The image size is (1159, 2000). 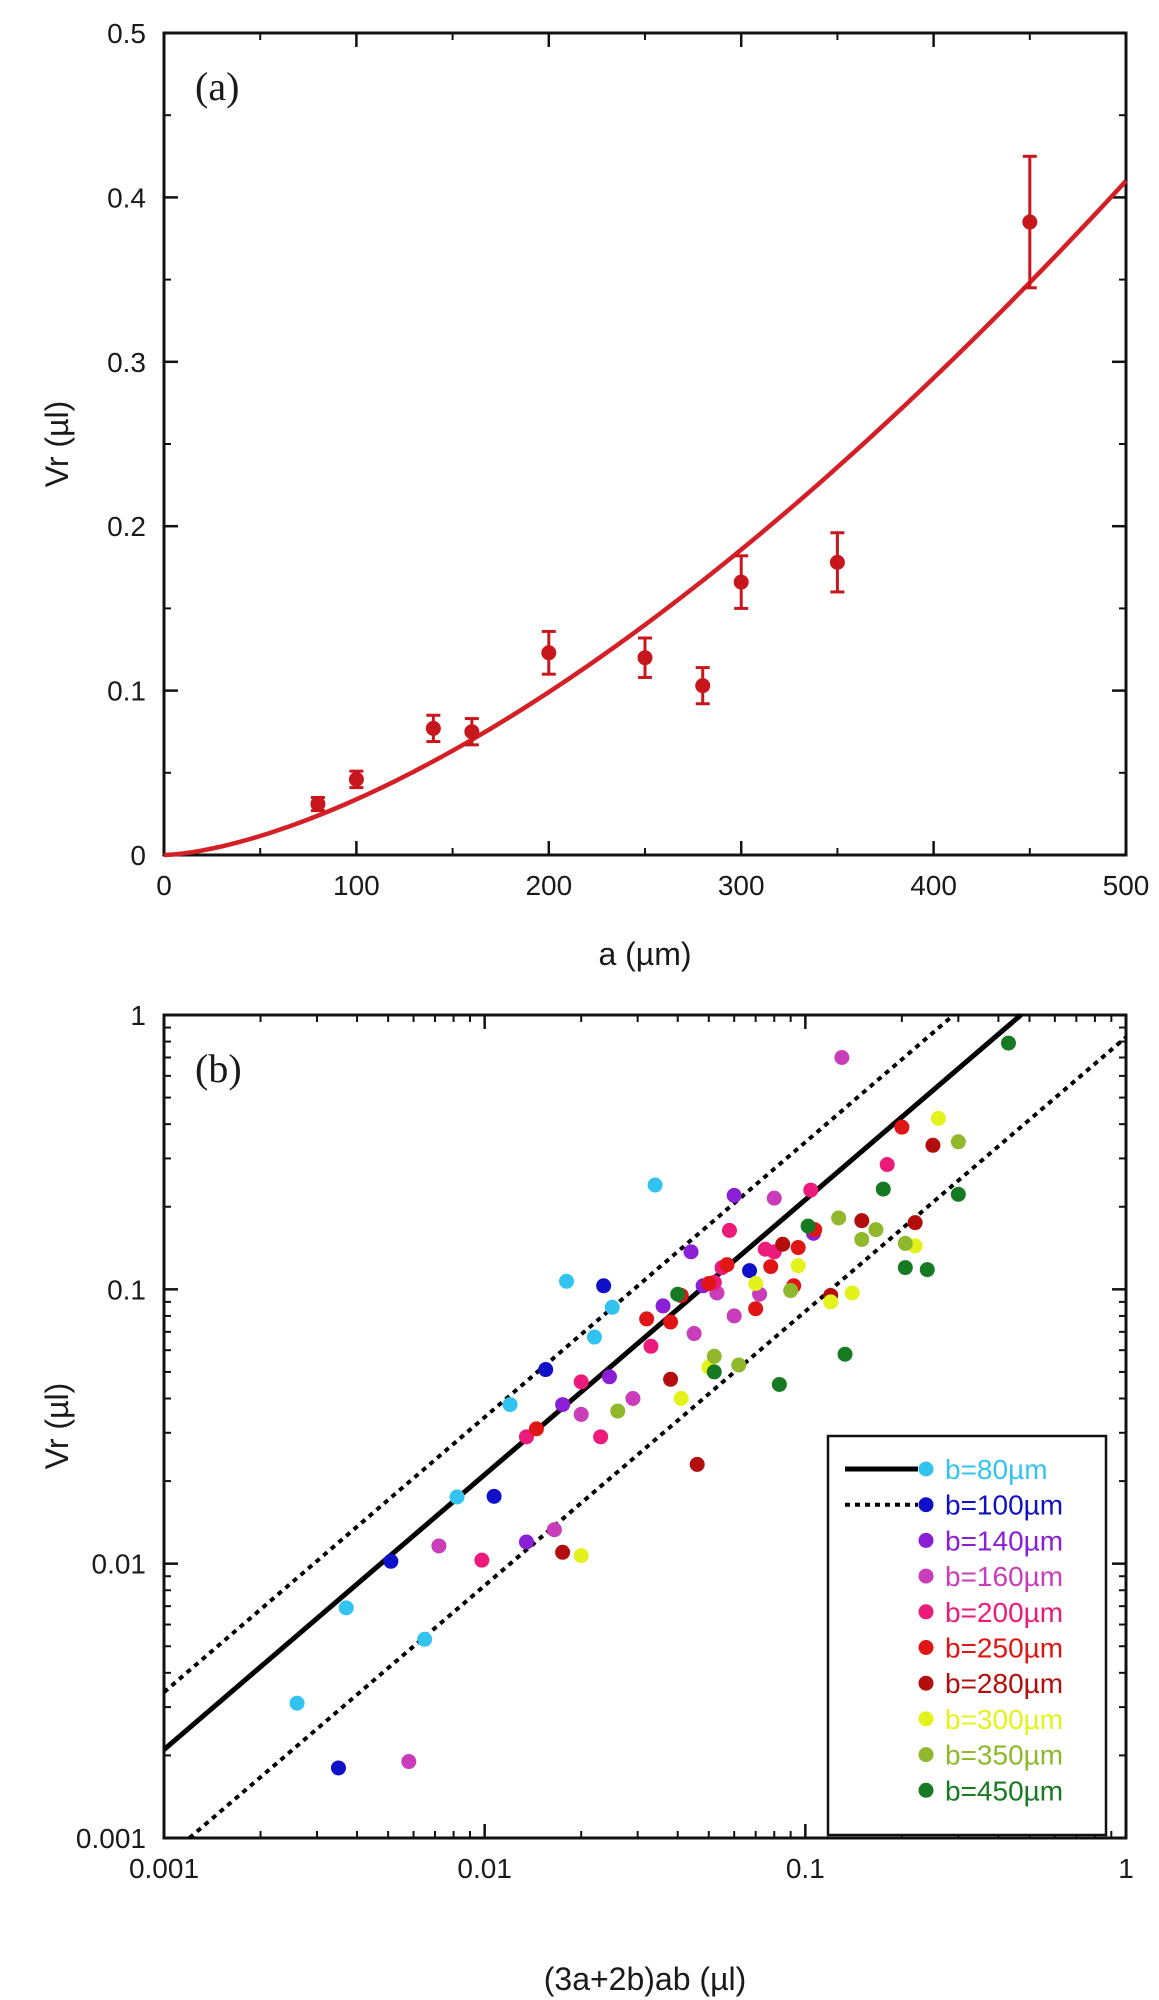 What do you see at coordinates (57, 1426) in the screenshot?
I see `panel-b-y-axis-title: Vr (µl)` at bounding box center [57, 1426].